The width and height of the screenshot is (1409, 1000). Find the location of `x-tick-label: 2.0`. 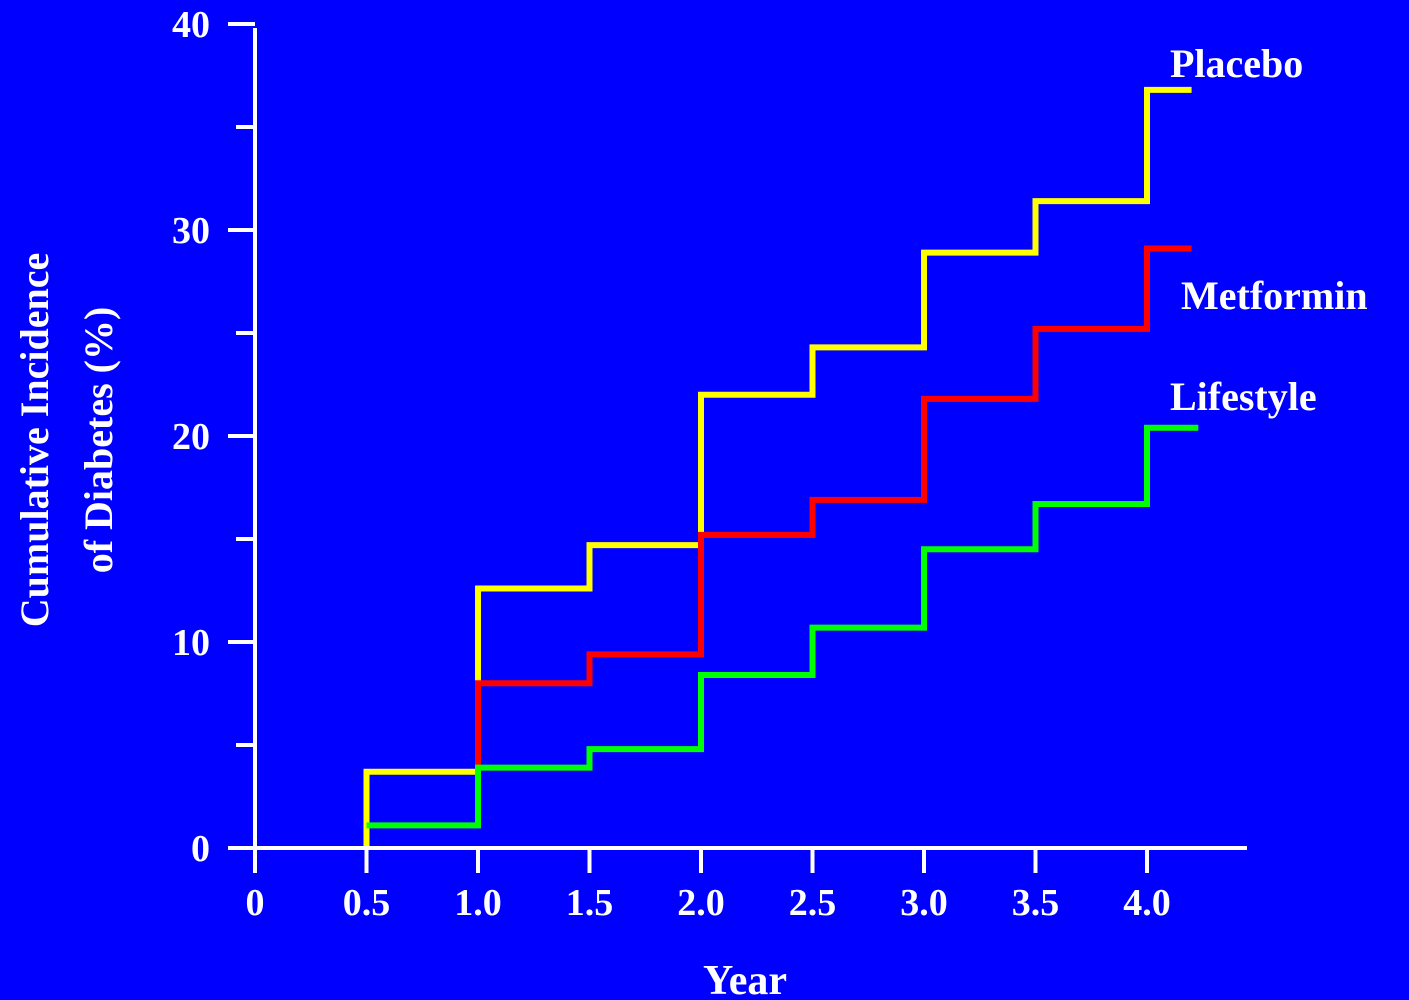

x-tick-label: 2.0 is located at coordinates (701, 903).